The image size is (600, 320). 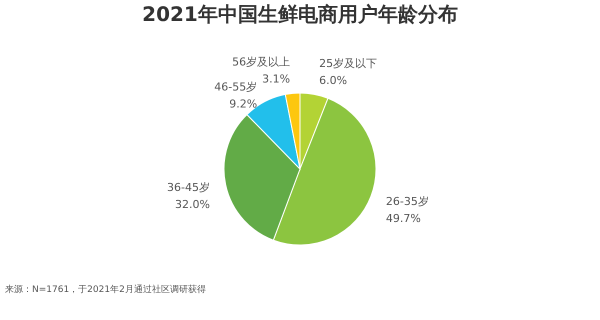 What do you see at coordinates (407, 201) in the screenshot?
I see `slice-label: 26-35岁` at bounding box center [407, 201].